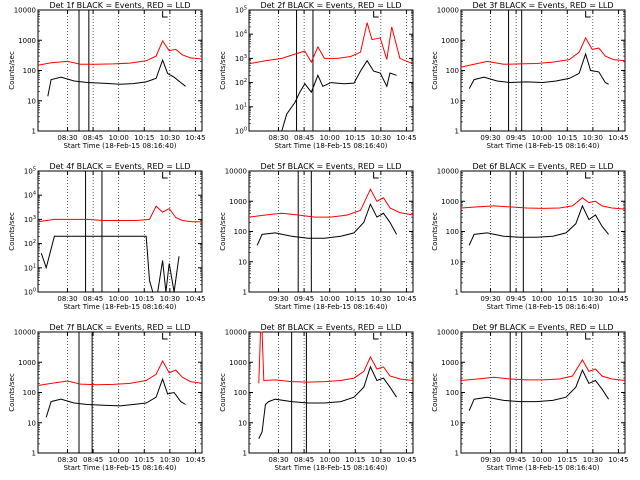  I want to click on y-tick-label: 10⁵, so click(241, 10).